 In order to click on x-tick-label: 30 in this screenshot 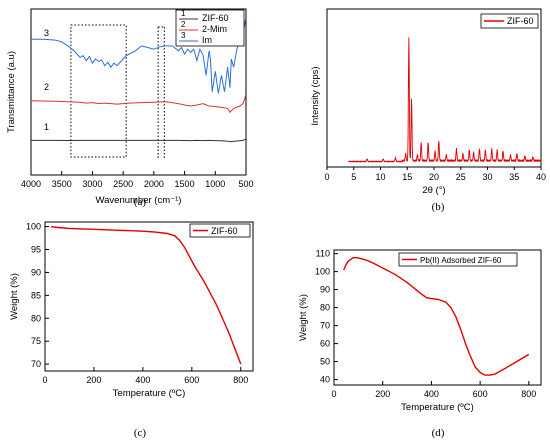, I will do `click(487, 177)`.